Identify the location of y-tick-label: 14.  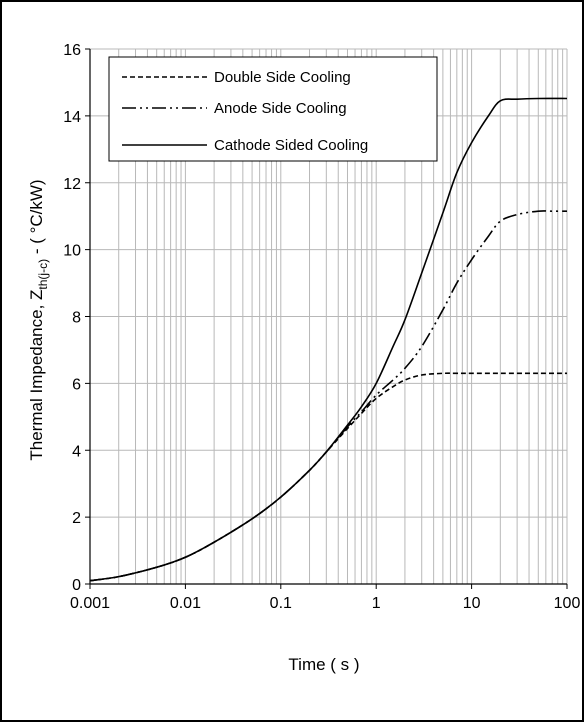
(72, 117).